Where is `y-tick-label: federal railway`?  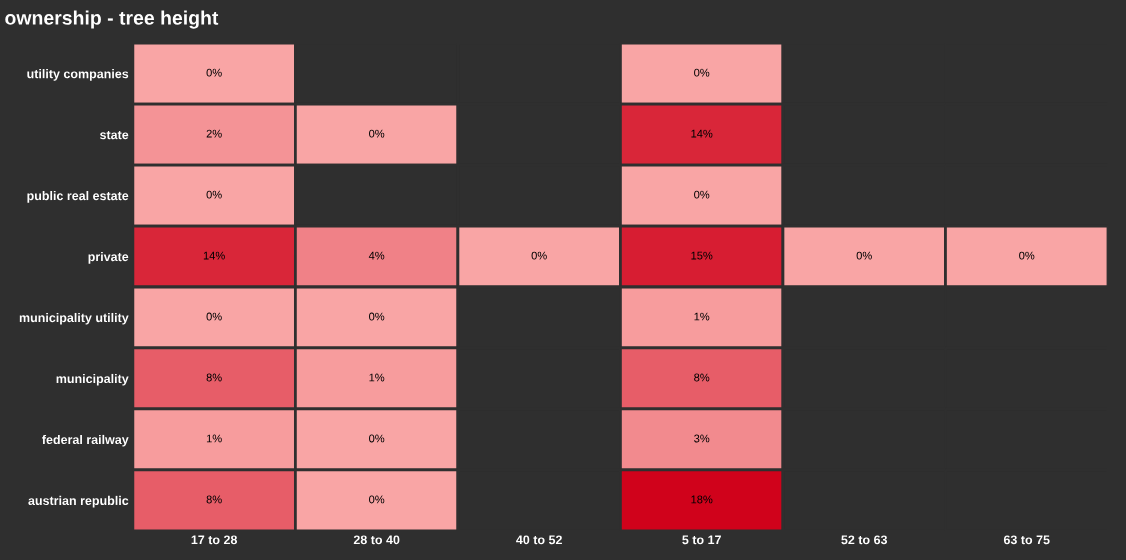 y-tick-label: federal railway is located at coordinates (85, 440).